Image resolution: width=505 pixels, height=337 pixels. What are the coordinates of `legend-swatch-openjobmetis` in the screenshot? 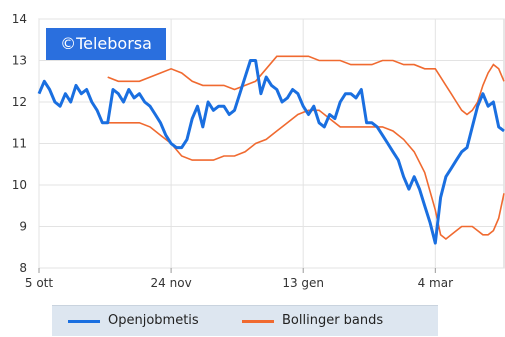 It's located at (84, 321).